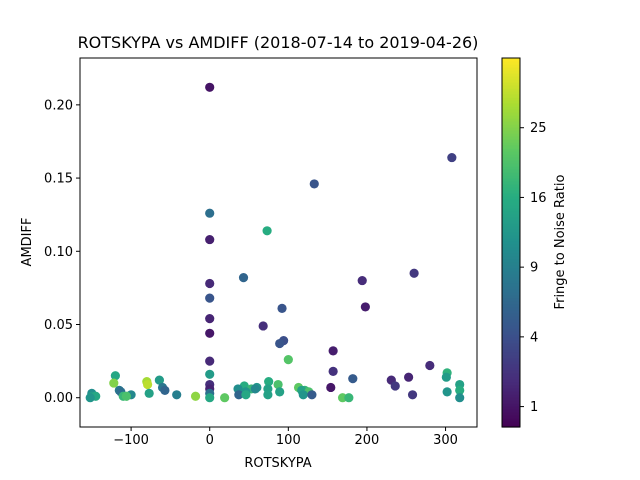  Describe the element at coordinates (210, 440) in the screenshot. I see `x-tick-label: 0` at that location.